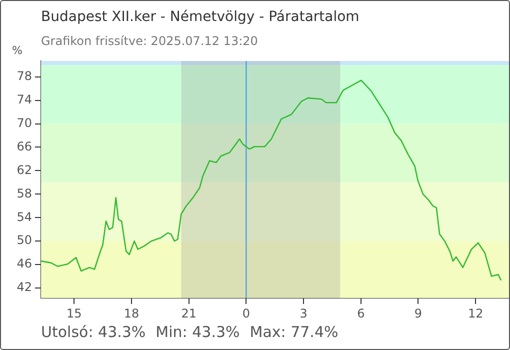 The width and height of the screenshot is (510, 350). What do you see at coordinates (476, 313) in the screenshot?
I see `x-tick-label: 12` at bounding box center [476, 313].